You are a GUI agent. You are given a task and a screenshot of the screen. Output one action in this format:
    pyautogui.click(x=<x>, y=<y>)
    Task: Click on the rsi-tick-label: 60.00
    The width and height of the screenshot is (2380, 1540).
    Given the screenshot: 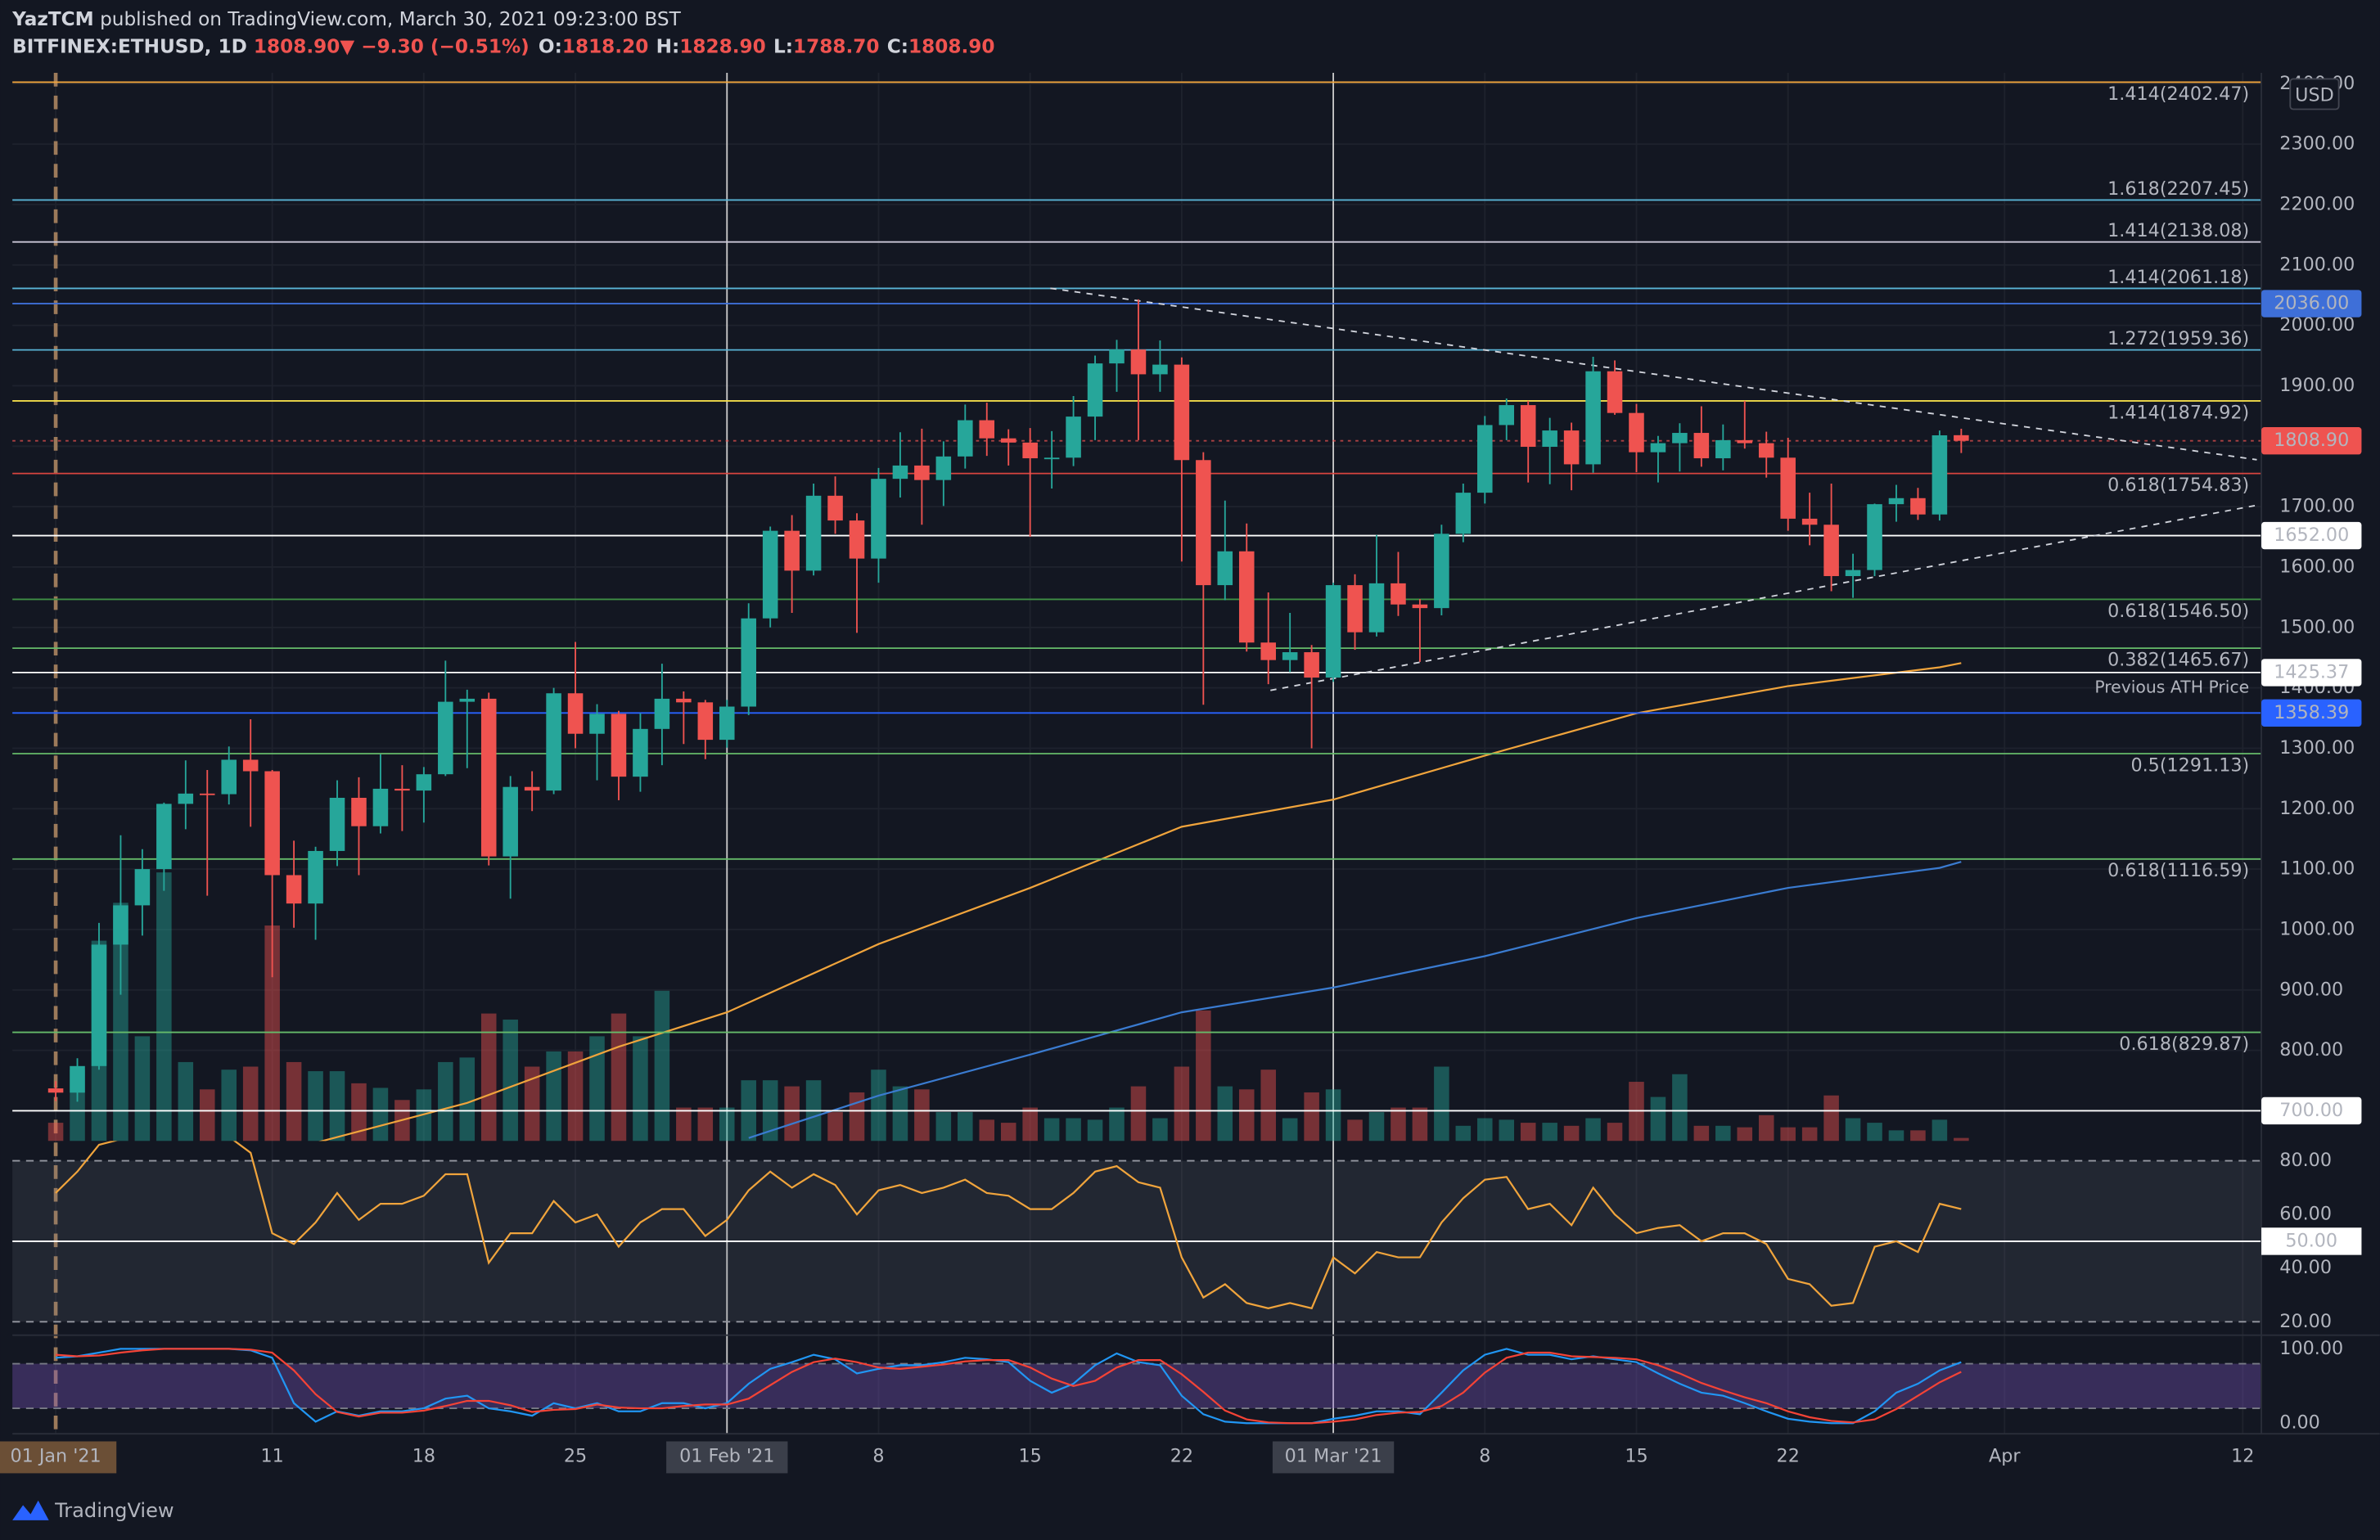 What is the action you would take?
    pyautogui.click(x=2306, y=1214)
    